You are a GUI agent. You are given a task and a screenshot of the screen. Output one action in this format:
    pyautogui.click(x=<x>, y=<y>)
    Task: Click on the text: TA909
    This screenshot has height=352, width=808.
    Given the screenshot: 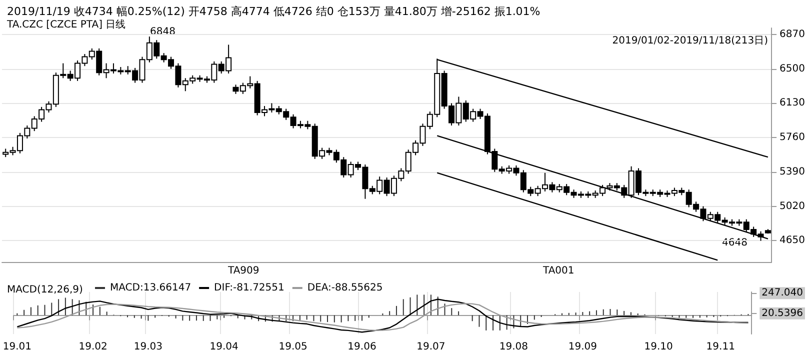 What is the action you would take?
    pyautogui.click(x=243, y=271)
    